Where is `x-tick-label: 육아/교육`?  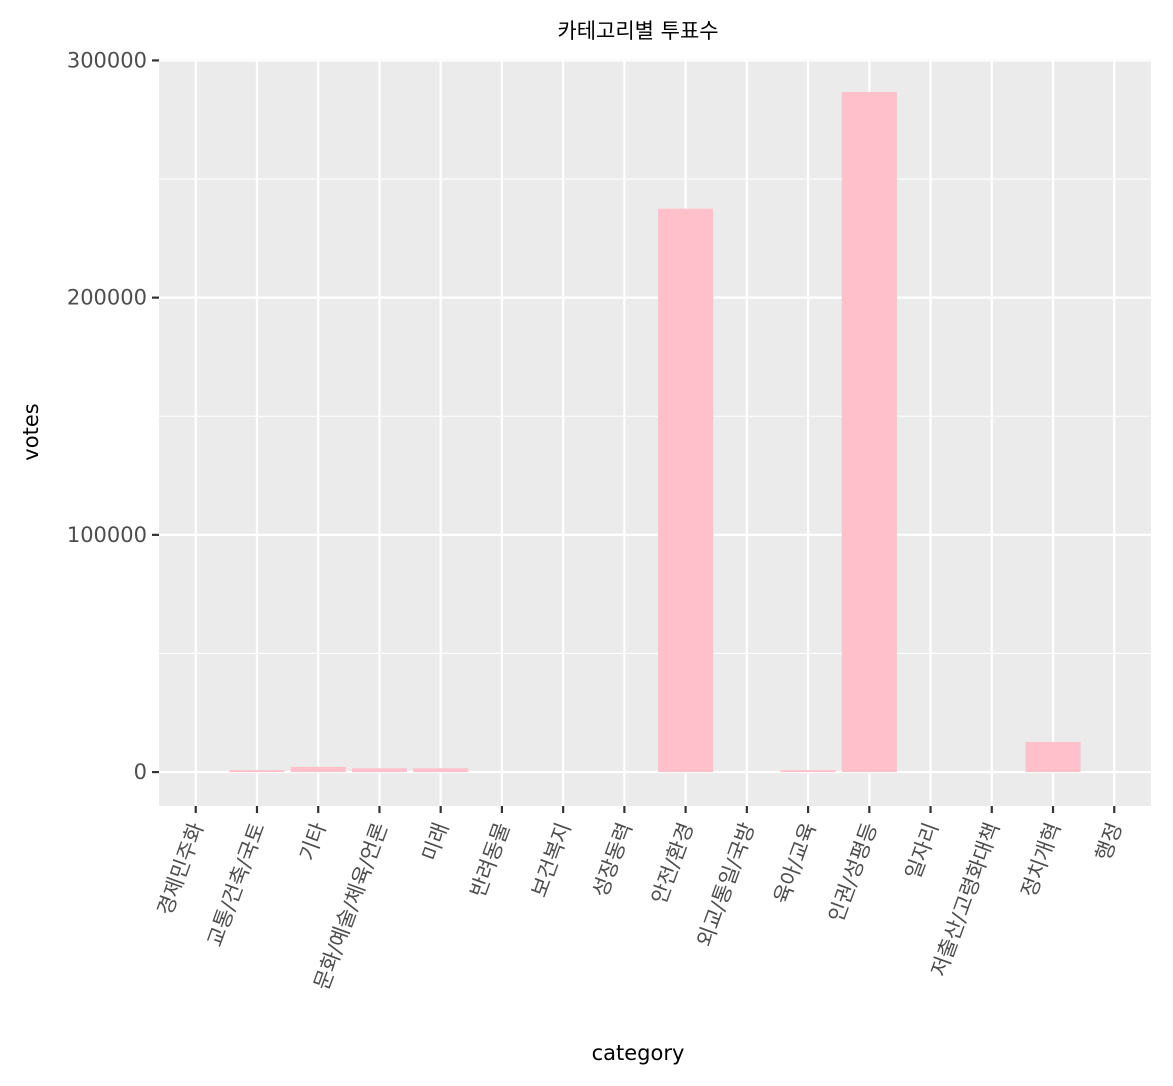 x-tick-label: 육아/교육 is located at coordinates (794, 863).